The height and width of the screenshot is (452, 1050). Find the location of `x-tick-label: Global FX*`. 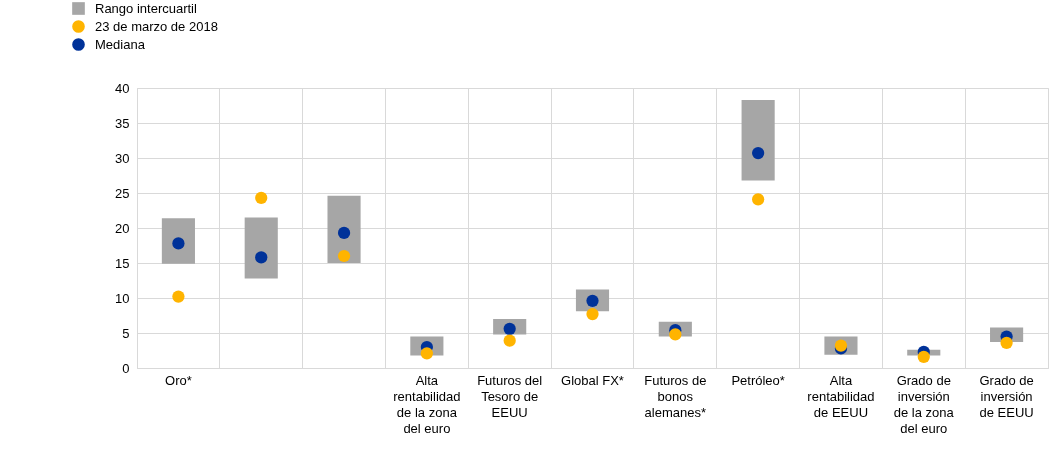

x-tick-label: Global FX* is located at coordinates (592, 380).